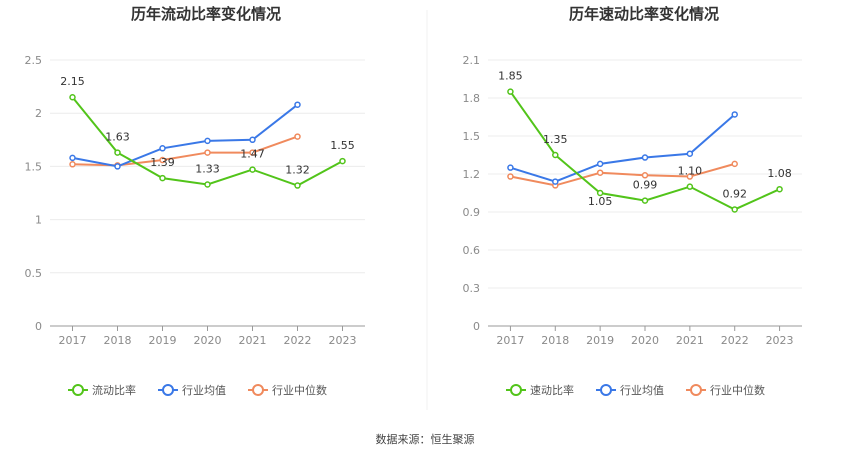 The image size is (850, 463). What do you see at coordinates (734, 193) in the screenshot?
I see `data-label: 0.92` at bounding box center [734, 193].